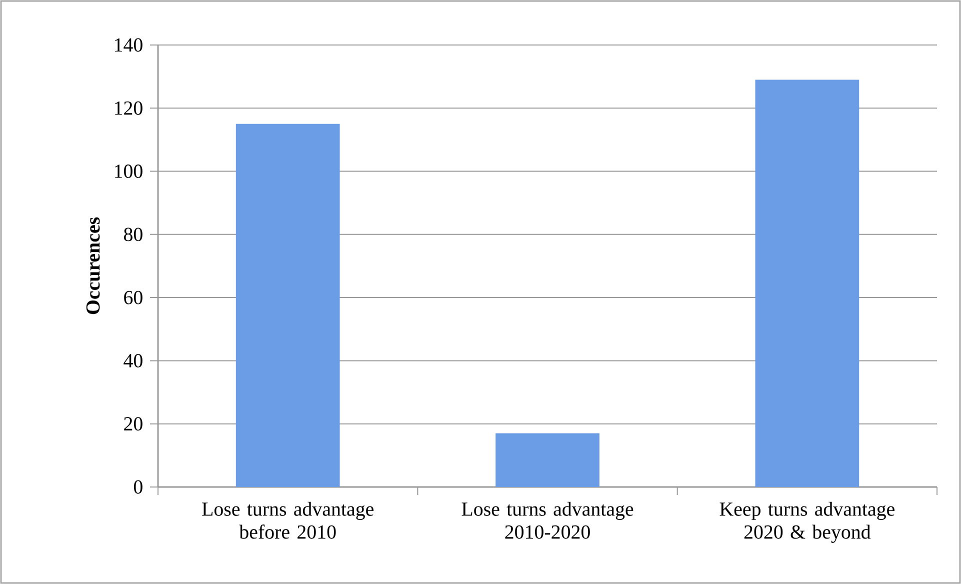 This screenshot has height=584, width=961. What do you see at coordinates (128, 171) in the screenshot?
I see `y-tick-label: 100` at bounding box center [128, 171].